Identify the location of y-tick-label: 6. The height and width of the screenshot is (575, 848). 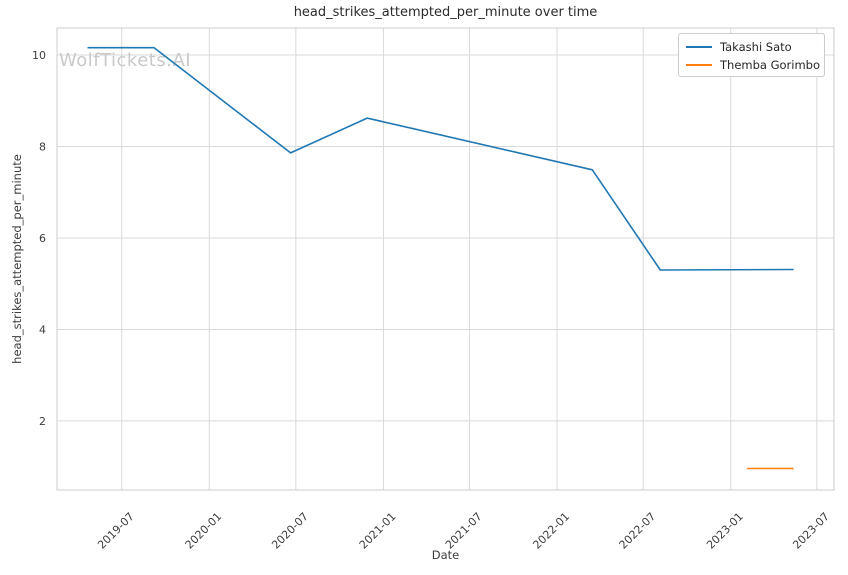
(42, 238).